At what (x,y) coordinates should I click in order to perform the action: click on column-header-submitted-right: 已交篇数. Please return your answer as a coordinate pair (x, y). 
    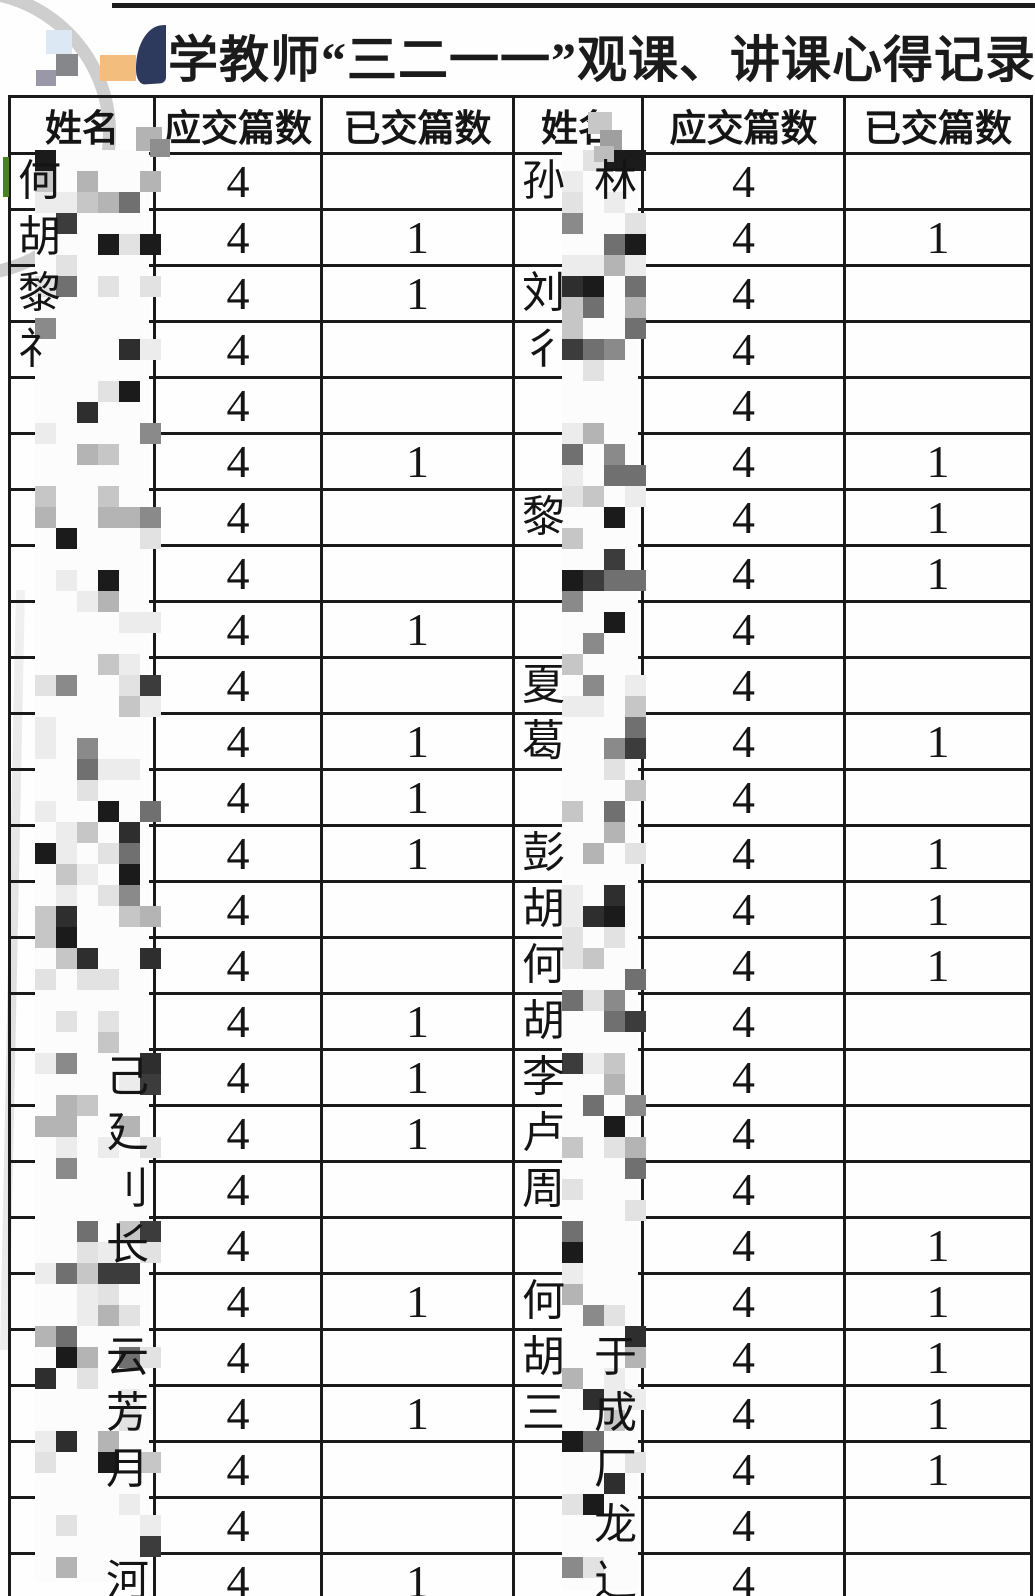
    Looking at the image, I should click on (938, 125).